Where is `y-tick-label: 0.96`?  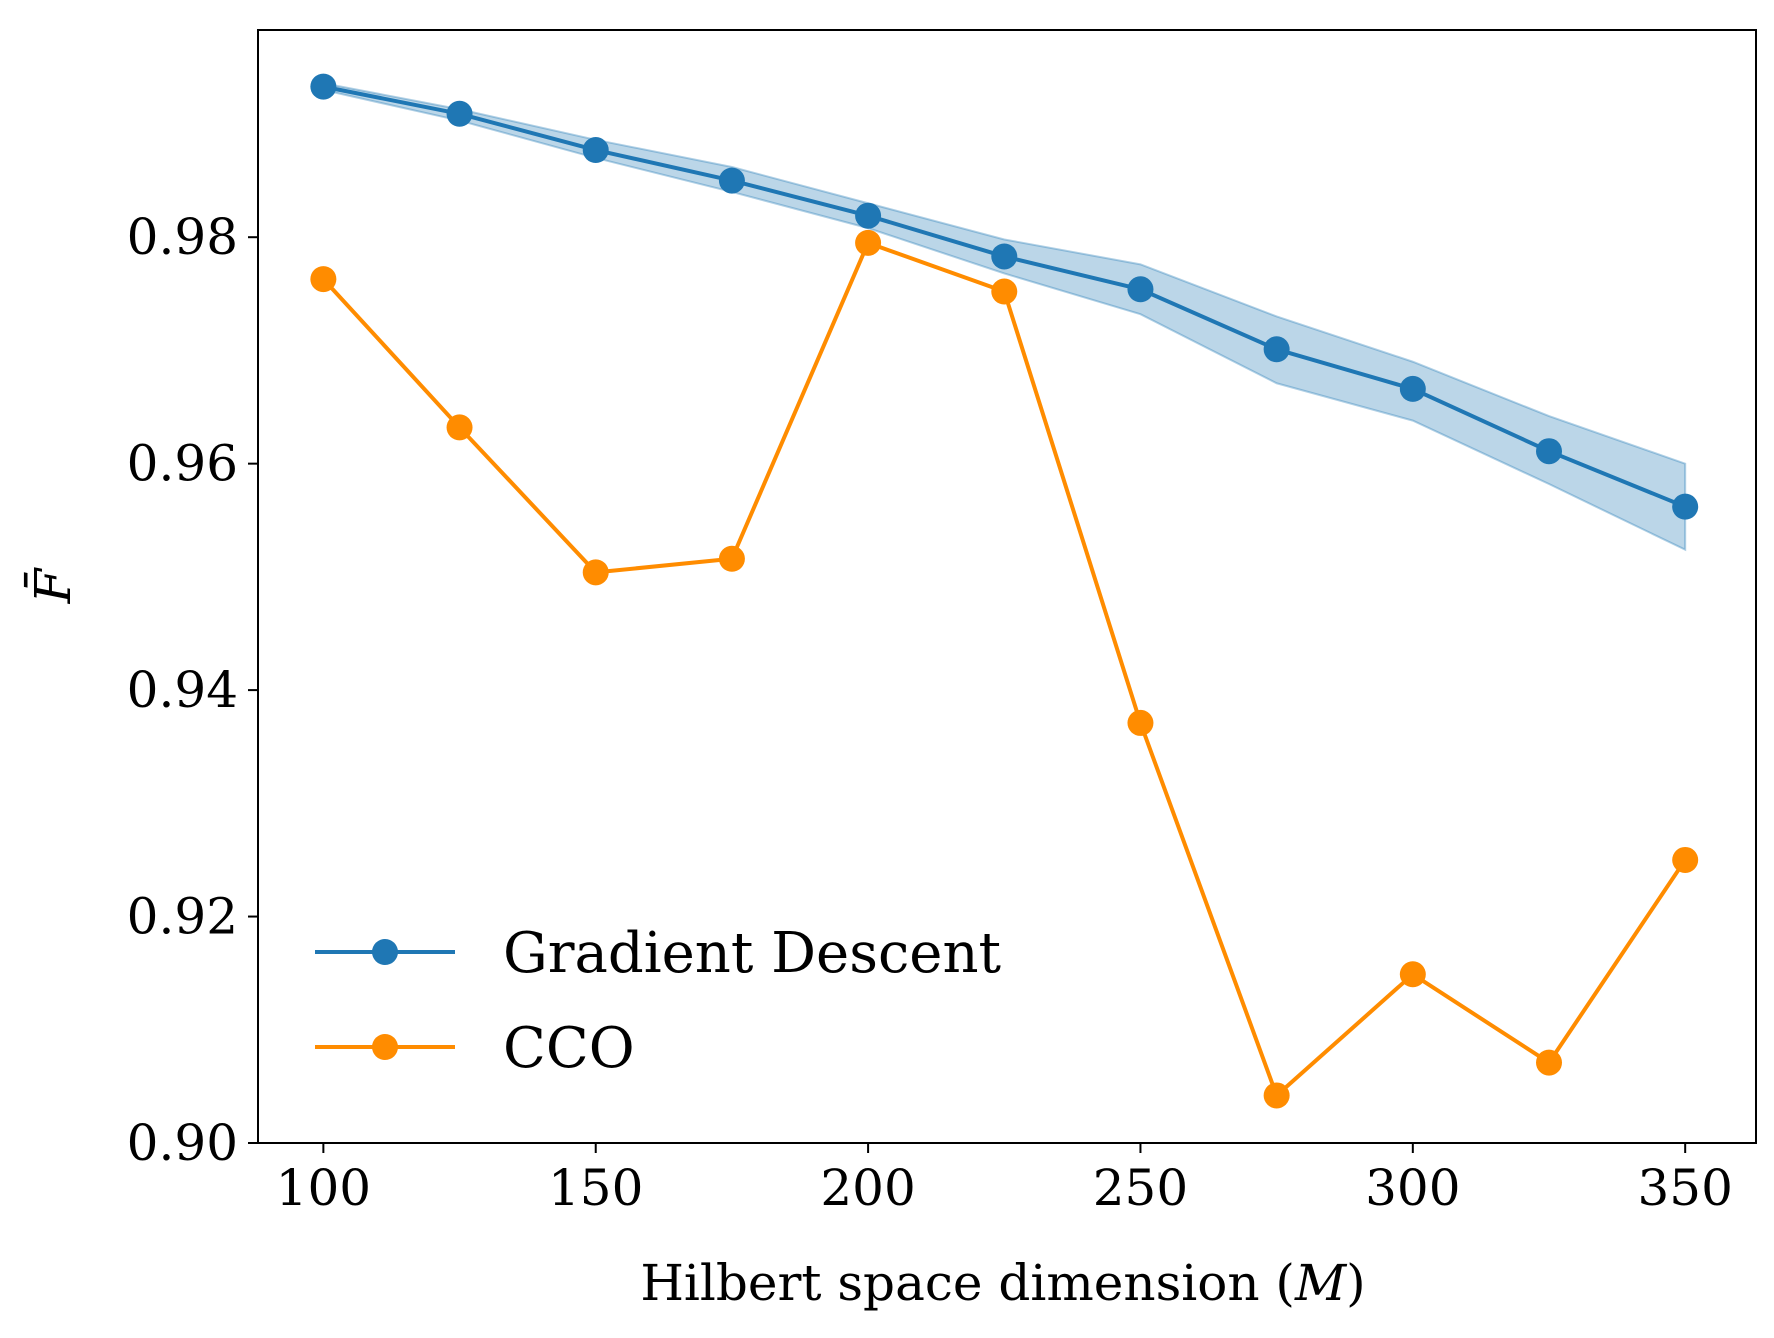 y-tick-label: 0.96 is located at coordinates (182, 464).